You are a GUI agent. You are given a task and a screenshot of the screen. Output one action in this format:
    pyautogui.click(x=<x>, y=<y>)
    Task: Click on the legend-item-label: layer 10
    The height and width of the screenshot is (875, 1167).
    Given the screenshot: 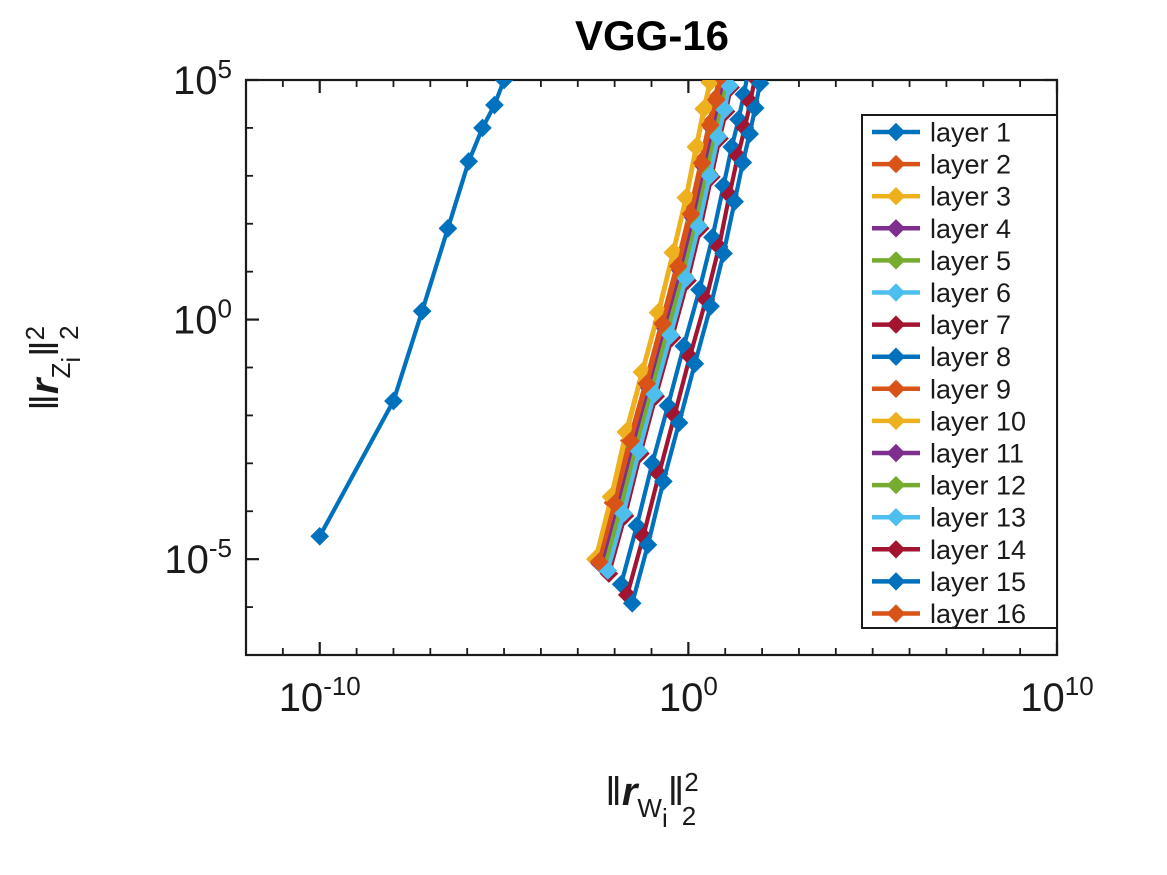 What is the action you would take?
    pyautogui.click(x=978, y=421)
    